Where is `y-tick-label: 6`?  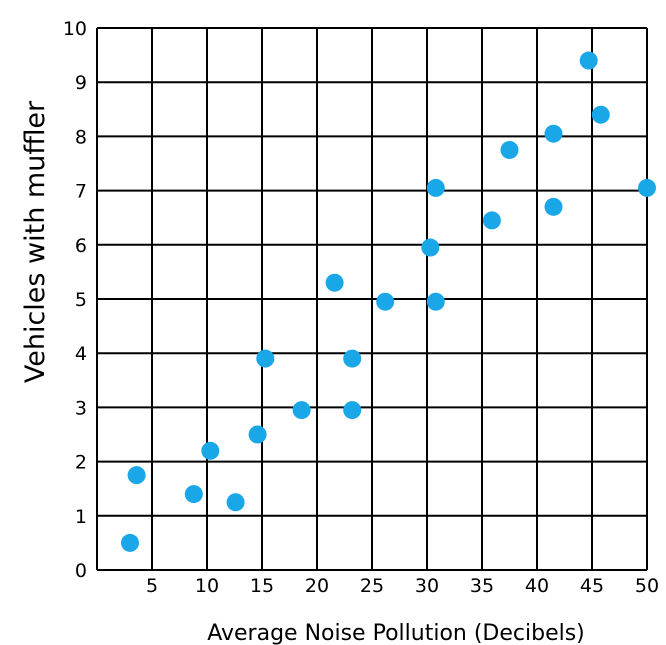 y-tick-label: 6 is located at coordinates (81, 246).